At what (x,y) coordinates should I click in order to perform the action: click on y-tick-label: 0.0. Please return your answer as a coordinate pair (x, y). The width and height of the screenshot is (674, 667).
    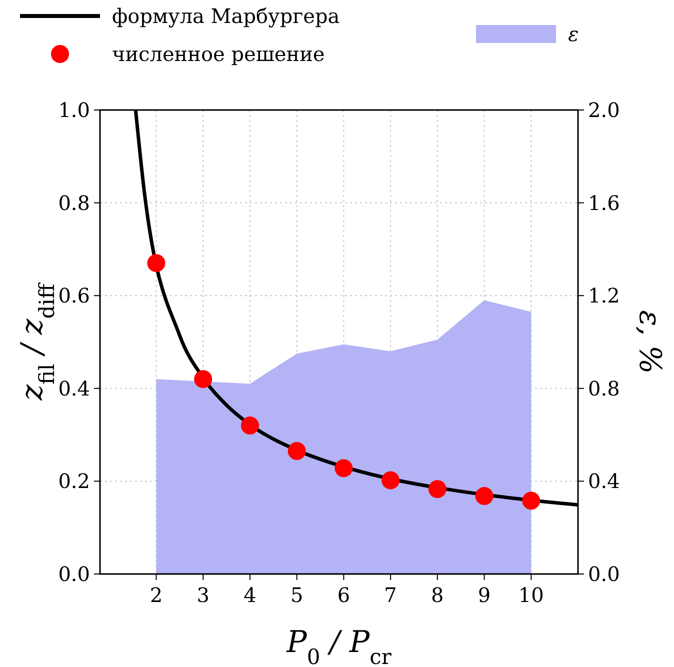
    Looking at the image, I should click on (74, 574).